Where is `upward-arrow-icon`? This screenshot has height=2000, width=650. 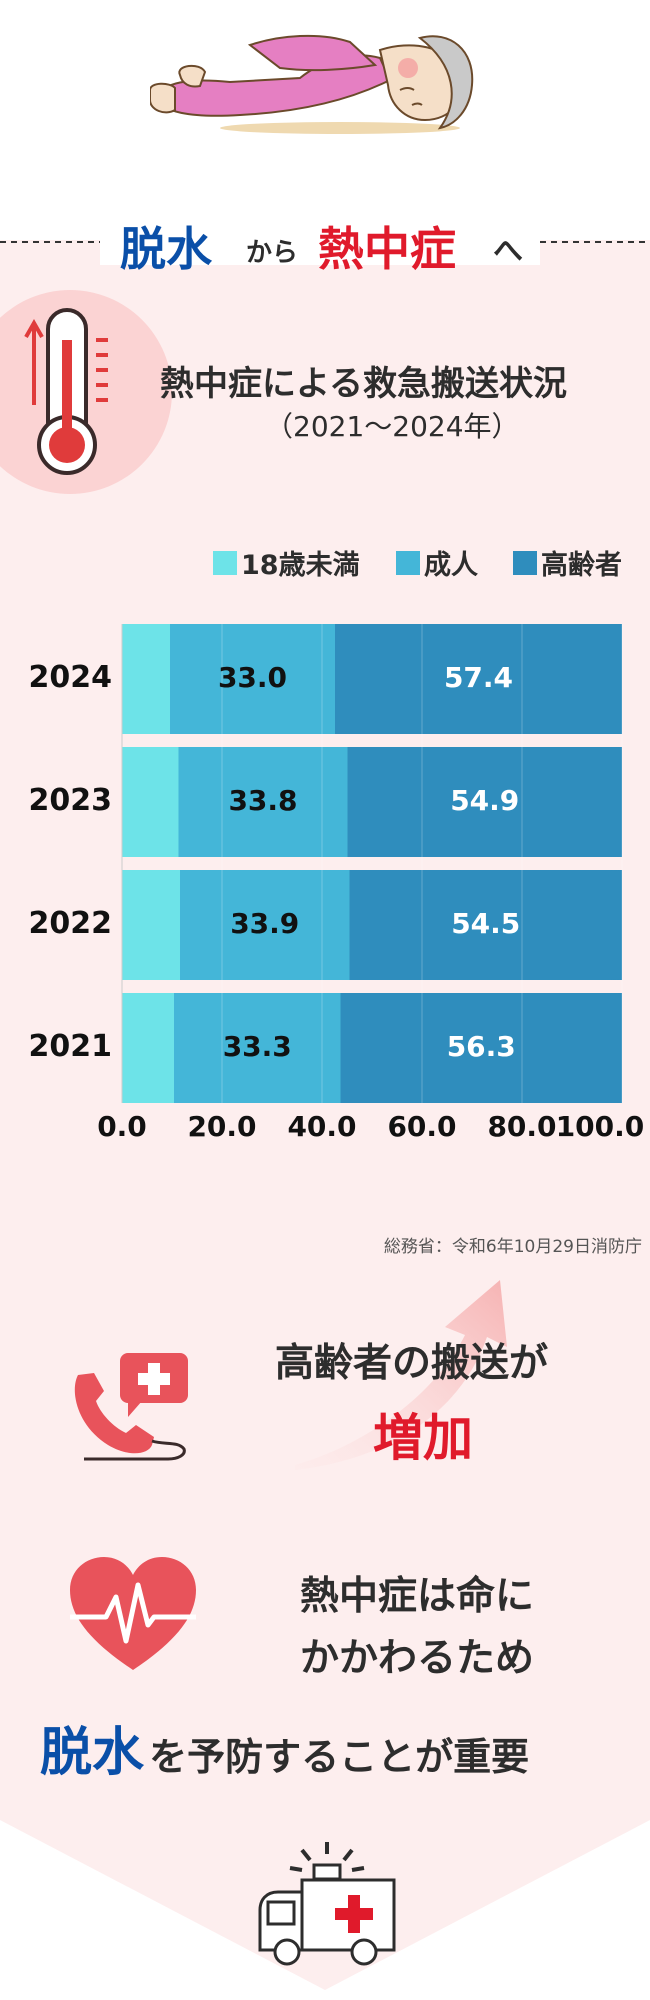
upward-arrow-icon is located at coordinates (401, 1375).